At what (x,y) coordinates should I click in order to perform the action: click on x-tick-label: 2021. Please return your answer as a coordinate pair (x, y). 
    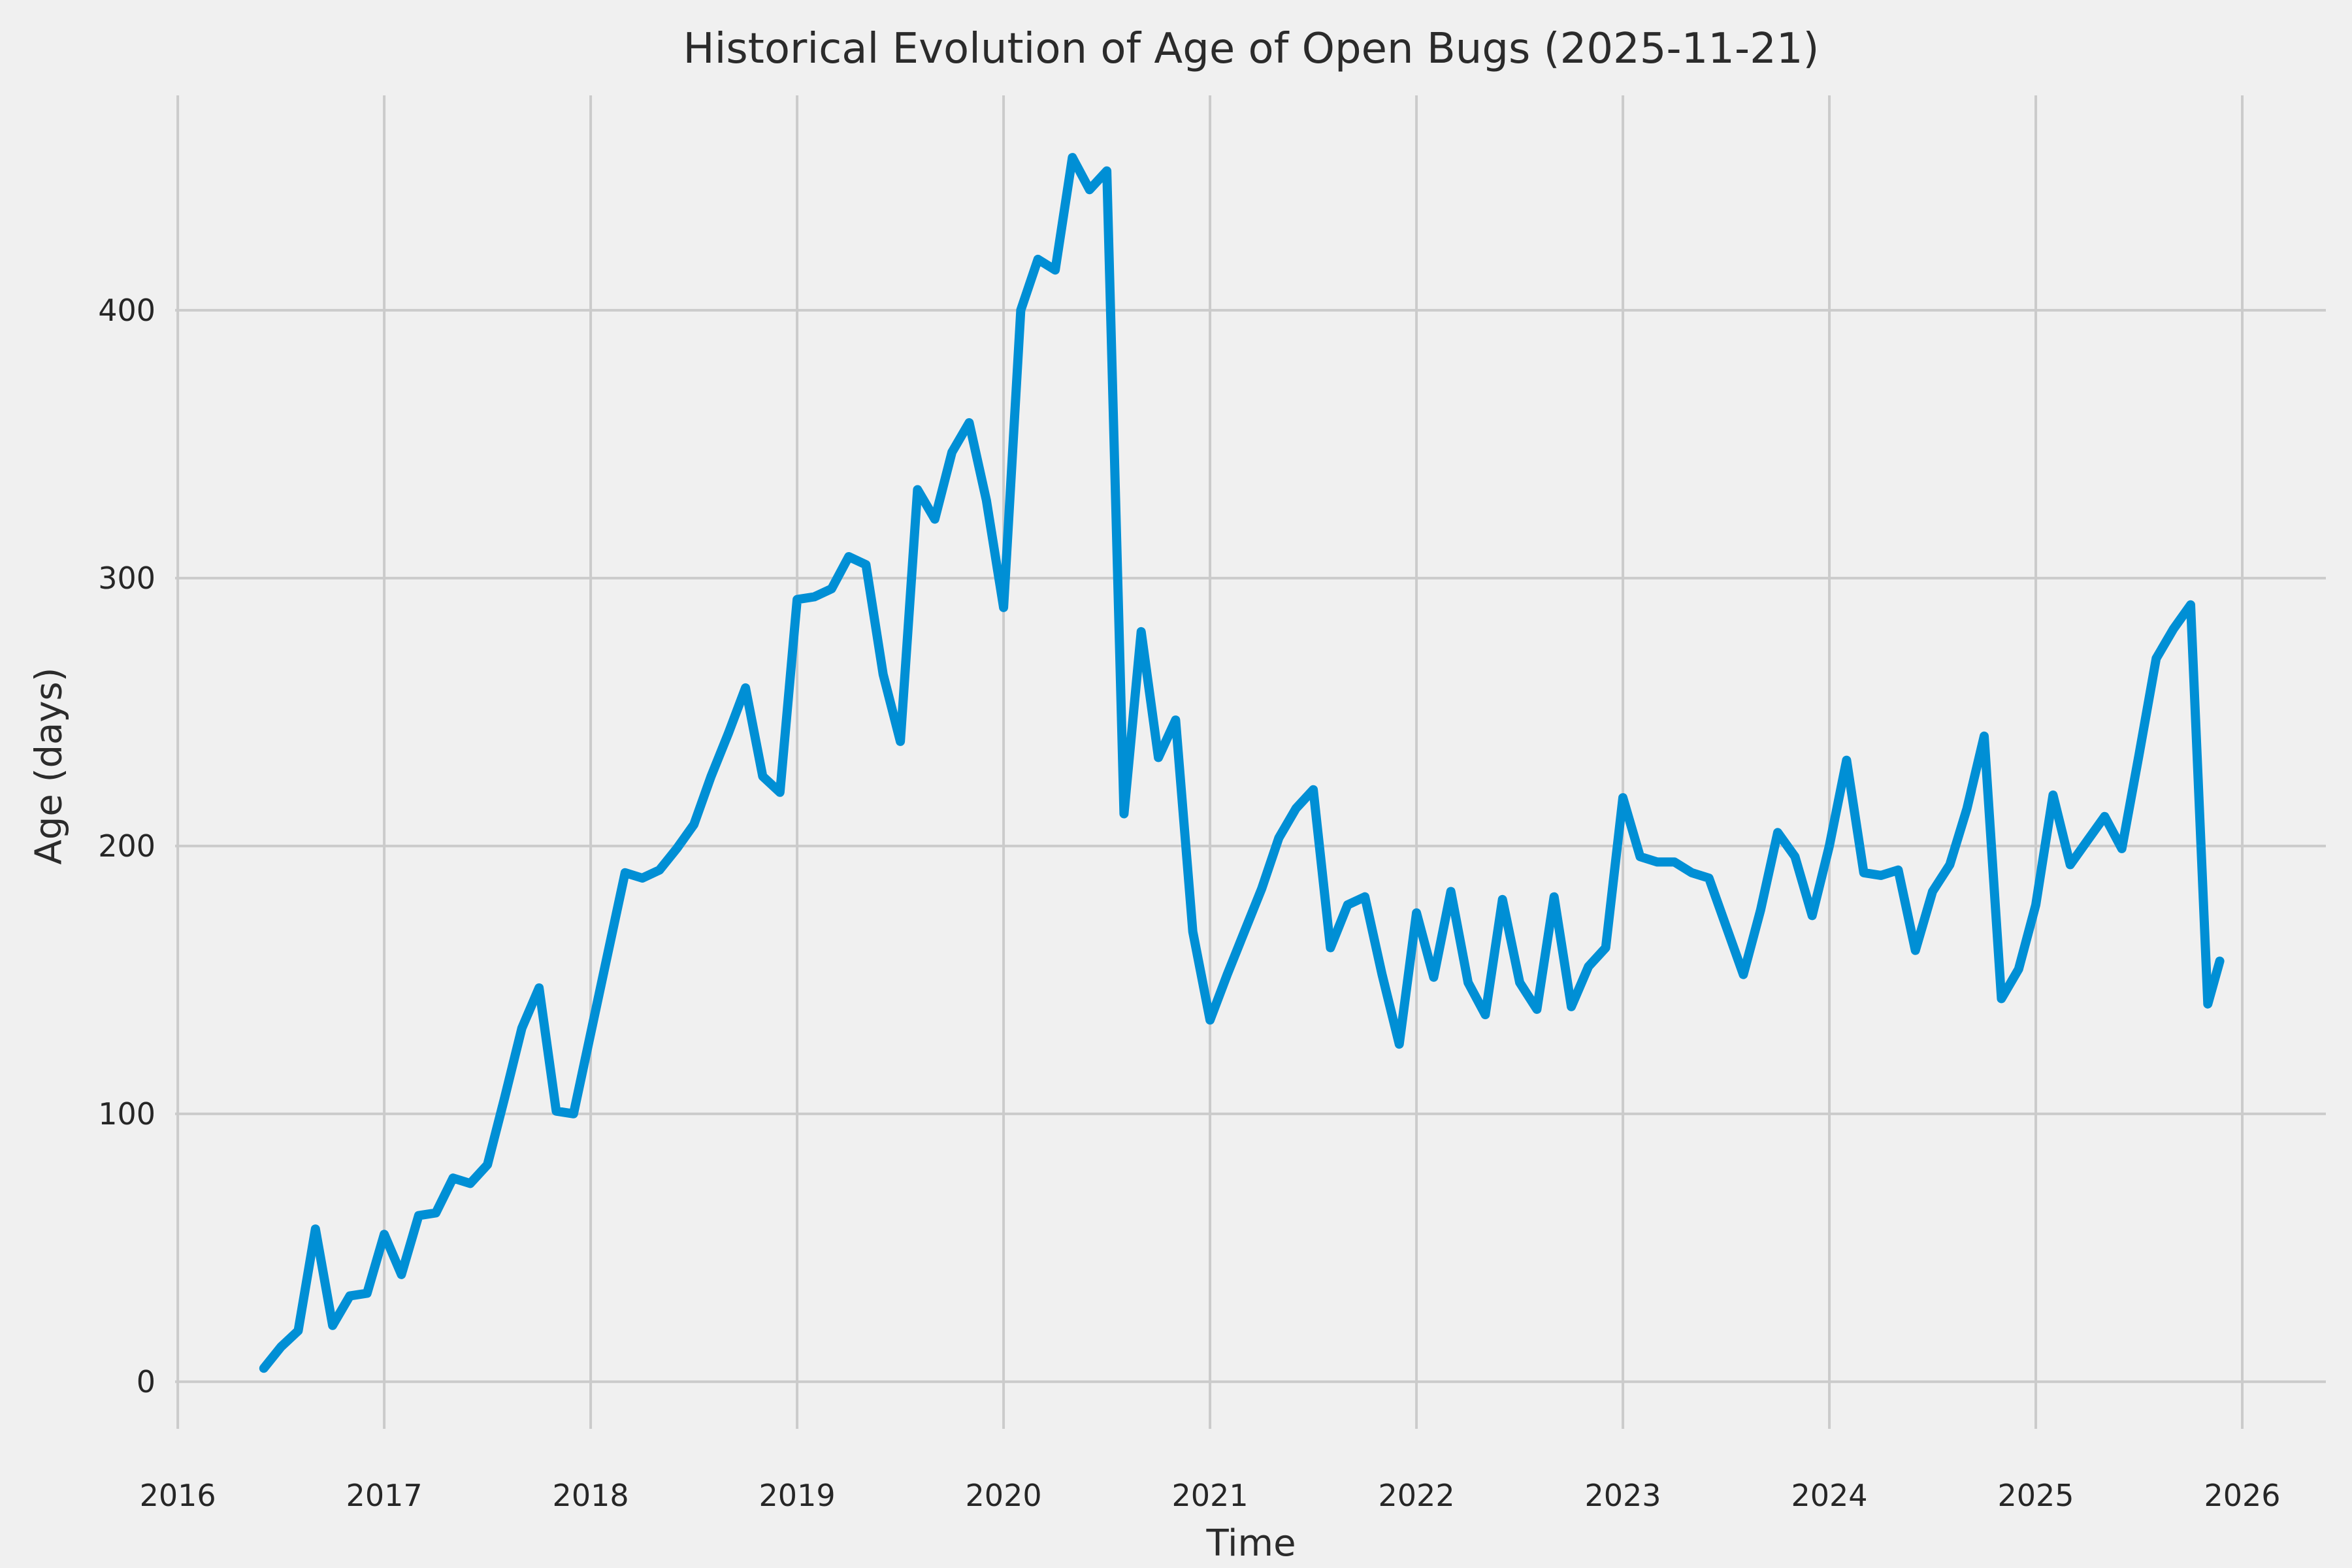
    Looking at the image, I should click on (1210, 1495).